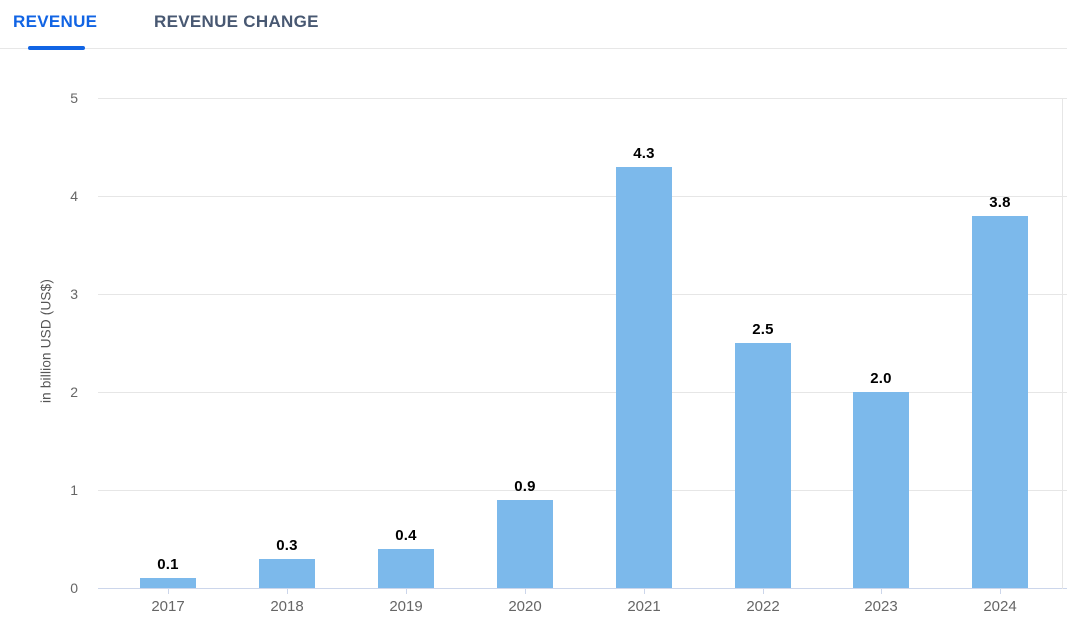 The image size is (1067, 635). What do you see at coordinates (763, 329) in the screenshot?
I see `bar-value-label: 2.5` at bounding box center [763, 329].